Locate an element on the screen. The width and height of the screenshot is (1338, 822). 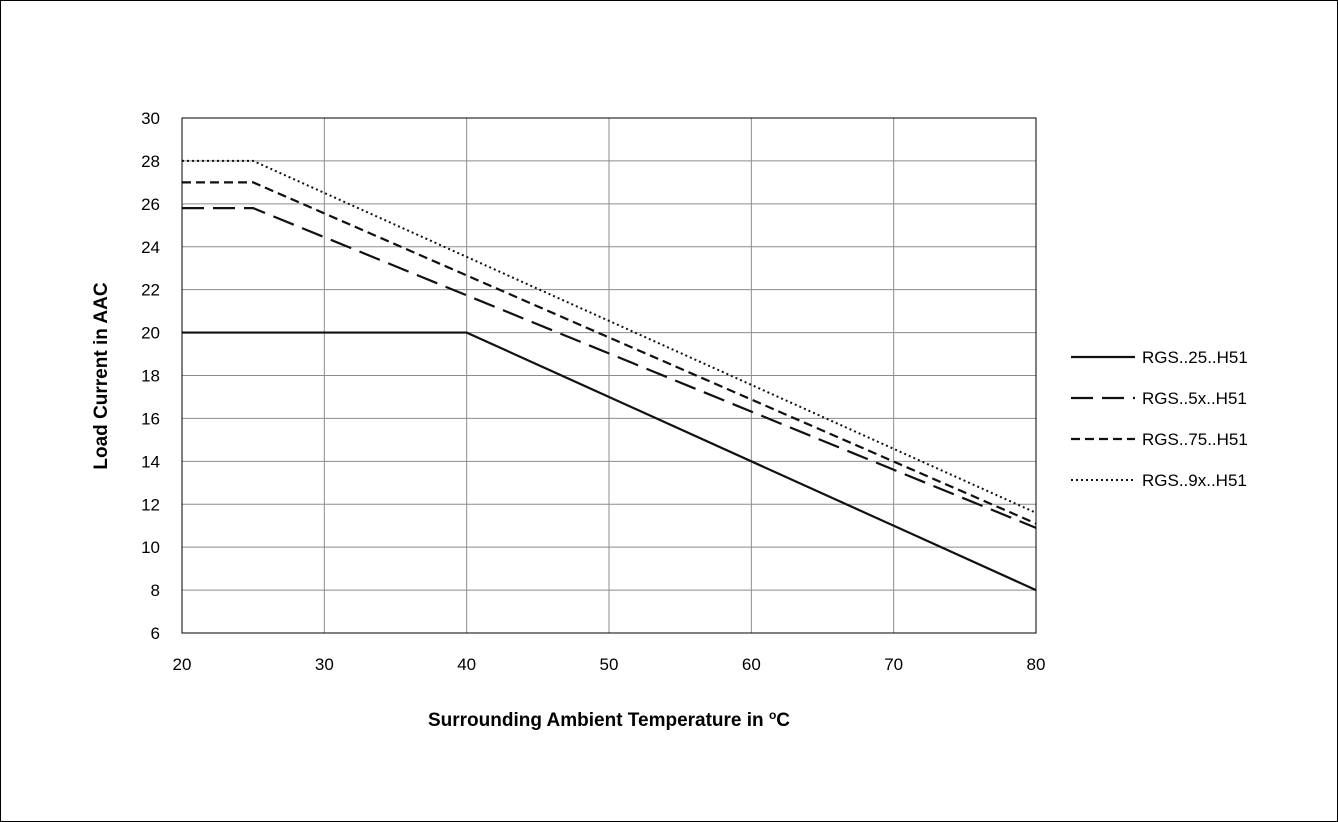
y-tick-label: 6 is located at coordinates (155, 633).